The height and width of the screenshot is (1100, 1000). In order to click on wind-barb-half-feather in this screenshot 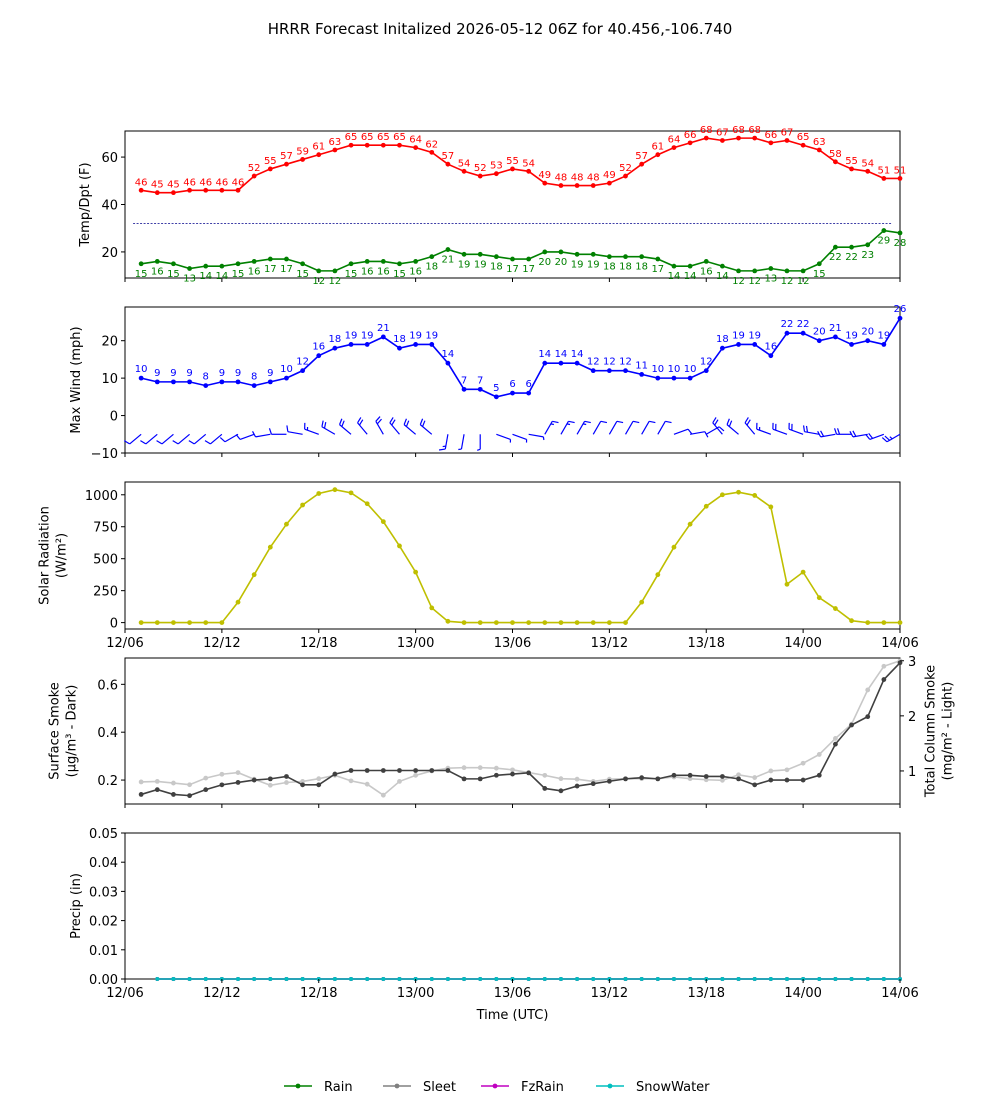, I will do `click(584, 424)`.